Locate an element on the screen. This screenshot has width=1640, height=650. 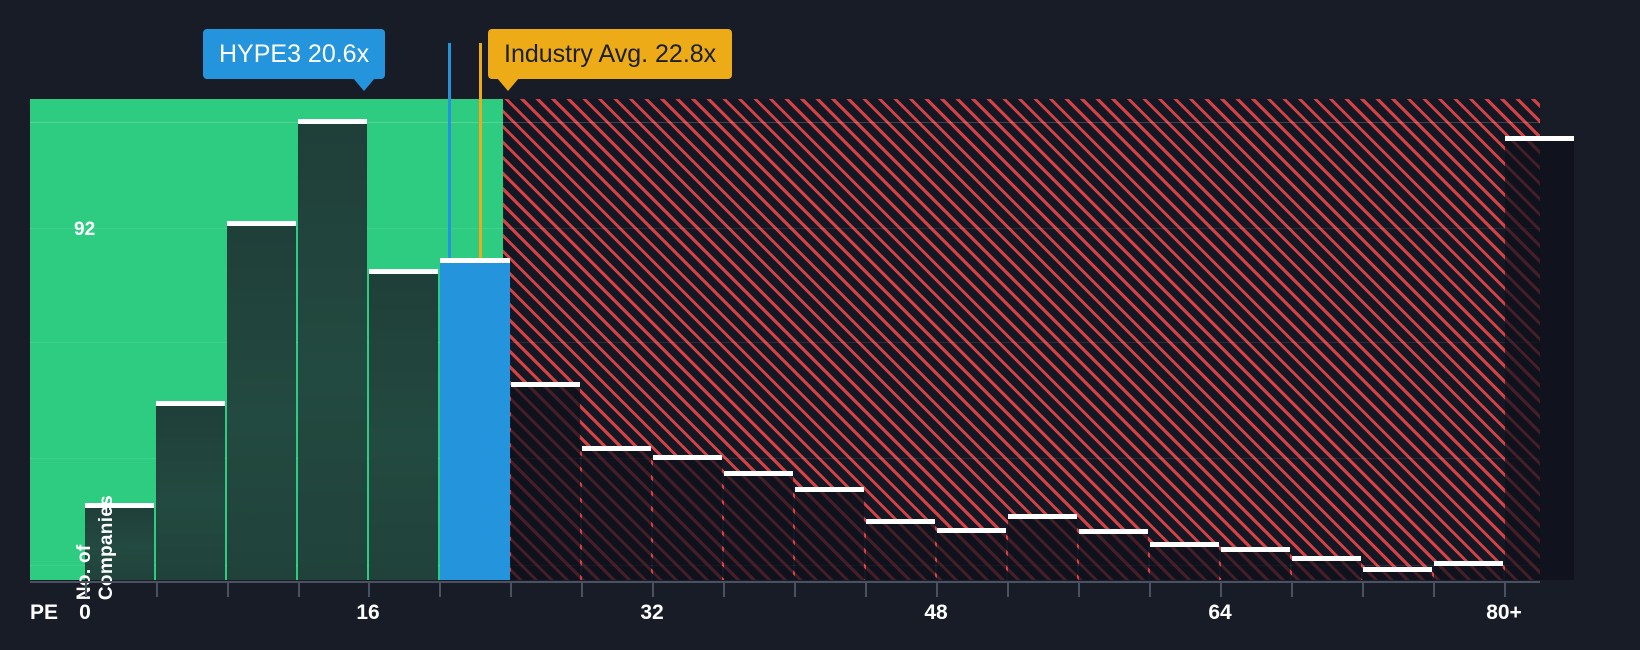
company-marker-line is located at coordinates (449, 150).